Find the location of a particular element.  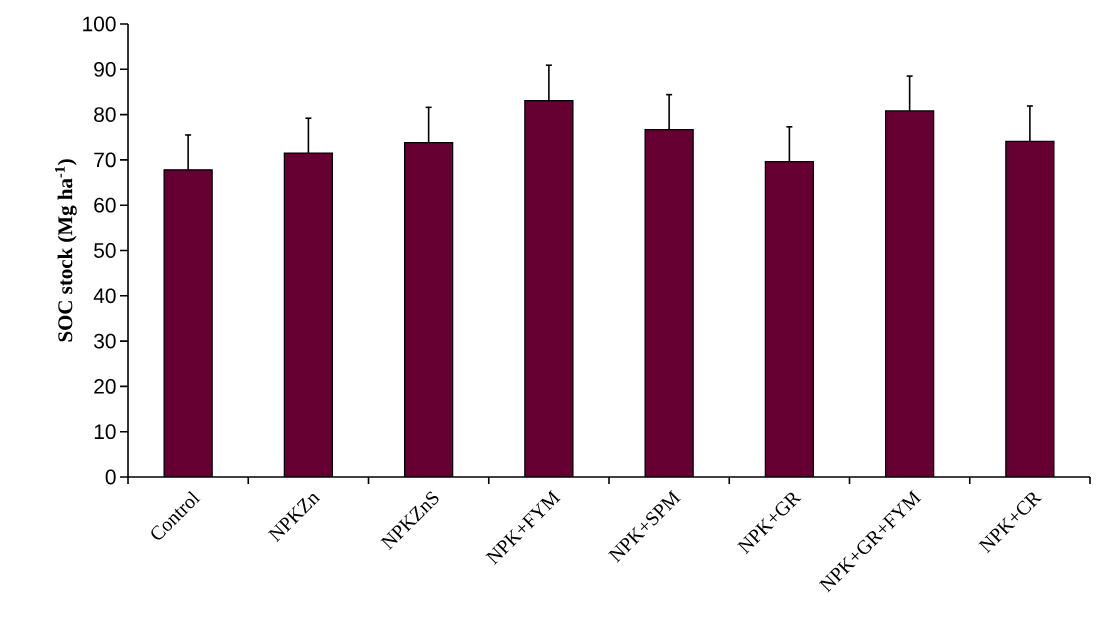

y-tick-label: 30 is located at coordinates (105, 341).